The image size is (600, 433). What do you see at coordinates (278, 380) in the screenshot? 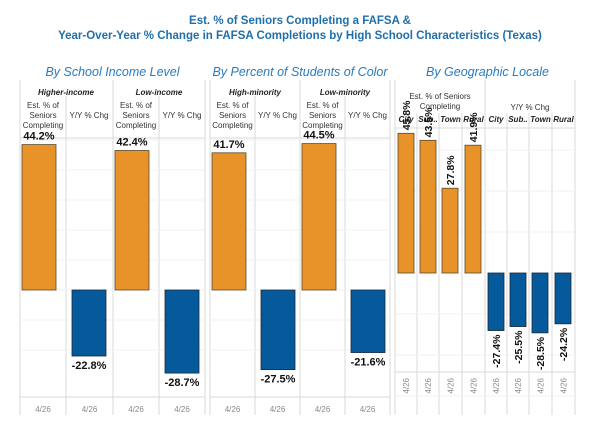
I see `data-label-yoy: -27.5%` at bounding box center [278, 380].